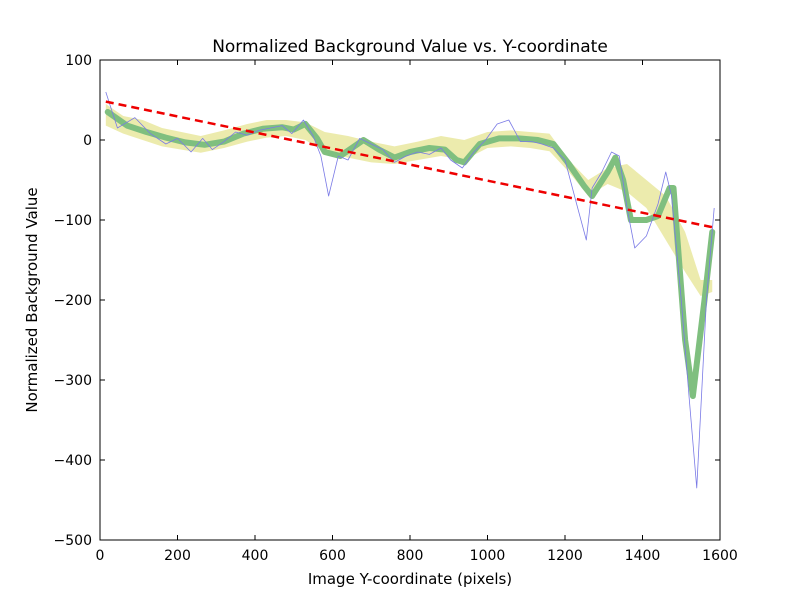 Image resolution: width=800 pixels, height=600 pixels. Describe the element at coordinates (73, 221) in the screenshot. I see `y-tick-label: −100` at that location.